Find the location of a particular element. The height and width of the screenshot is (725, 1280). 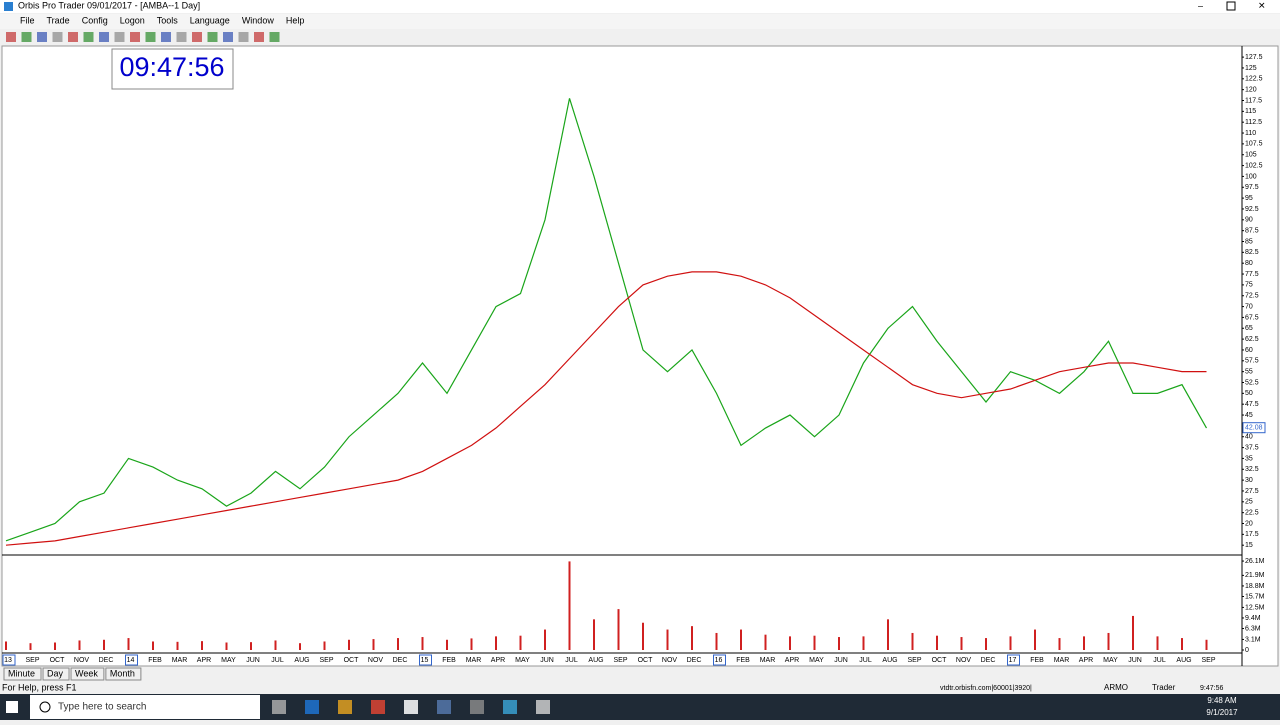

volume-tick-label: 18.8M is located at coordinates (1255, 586).